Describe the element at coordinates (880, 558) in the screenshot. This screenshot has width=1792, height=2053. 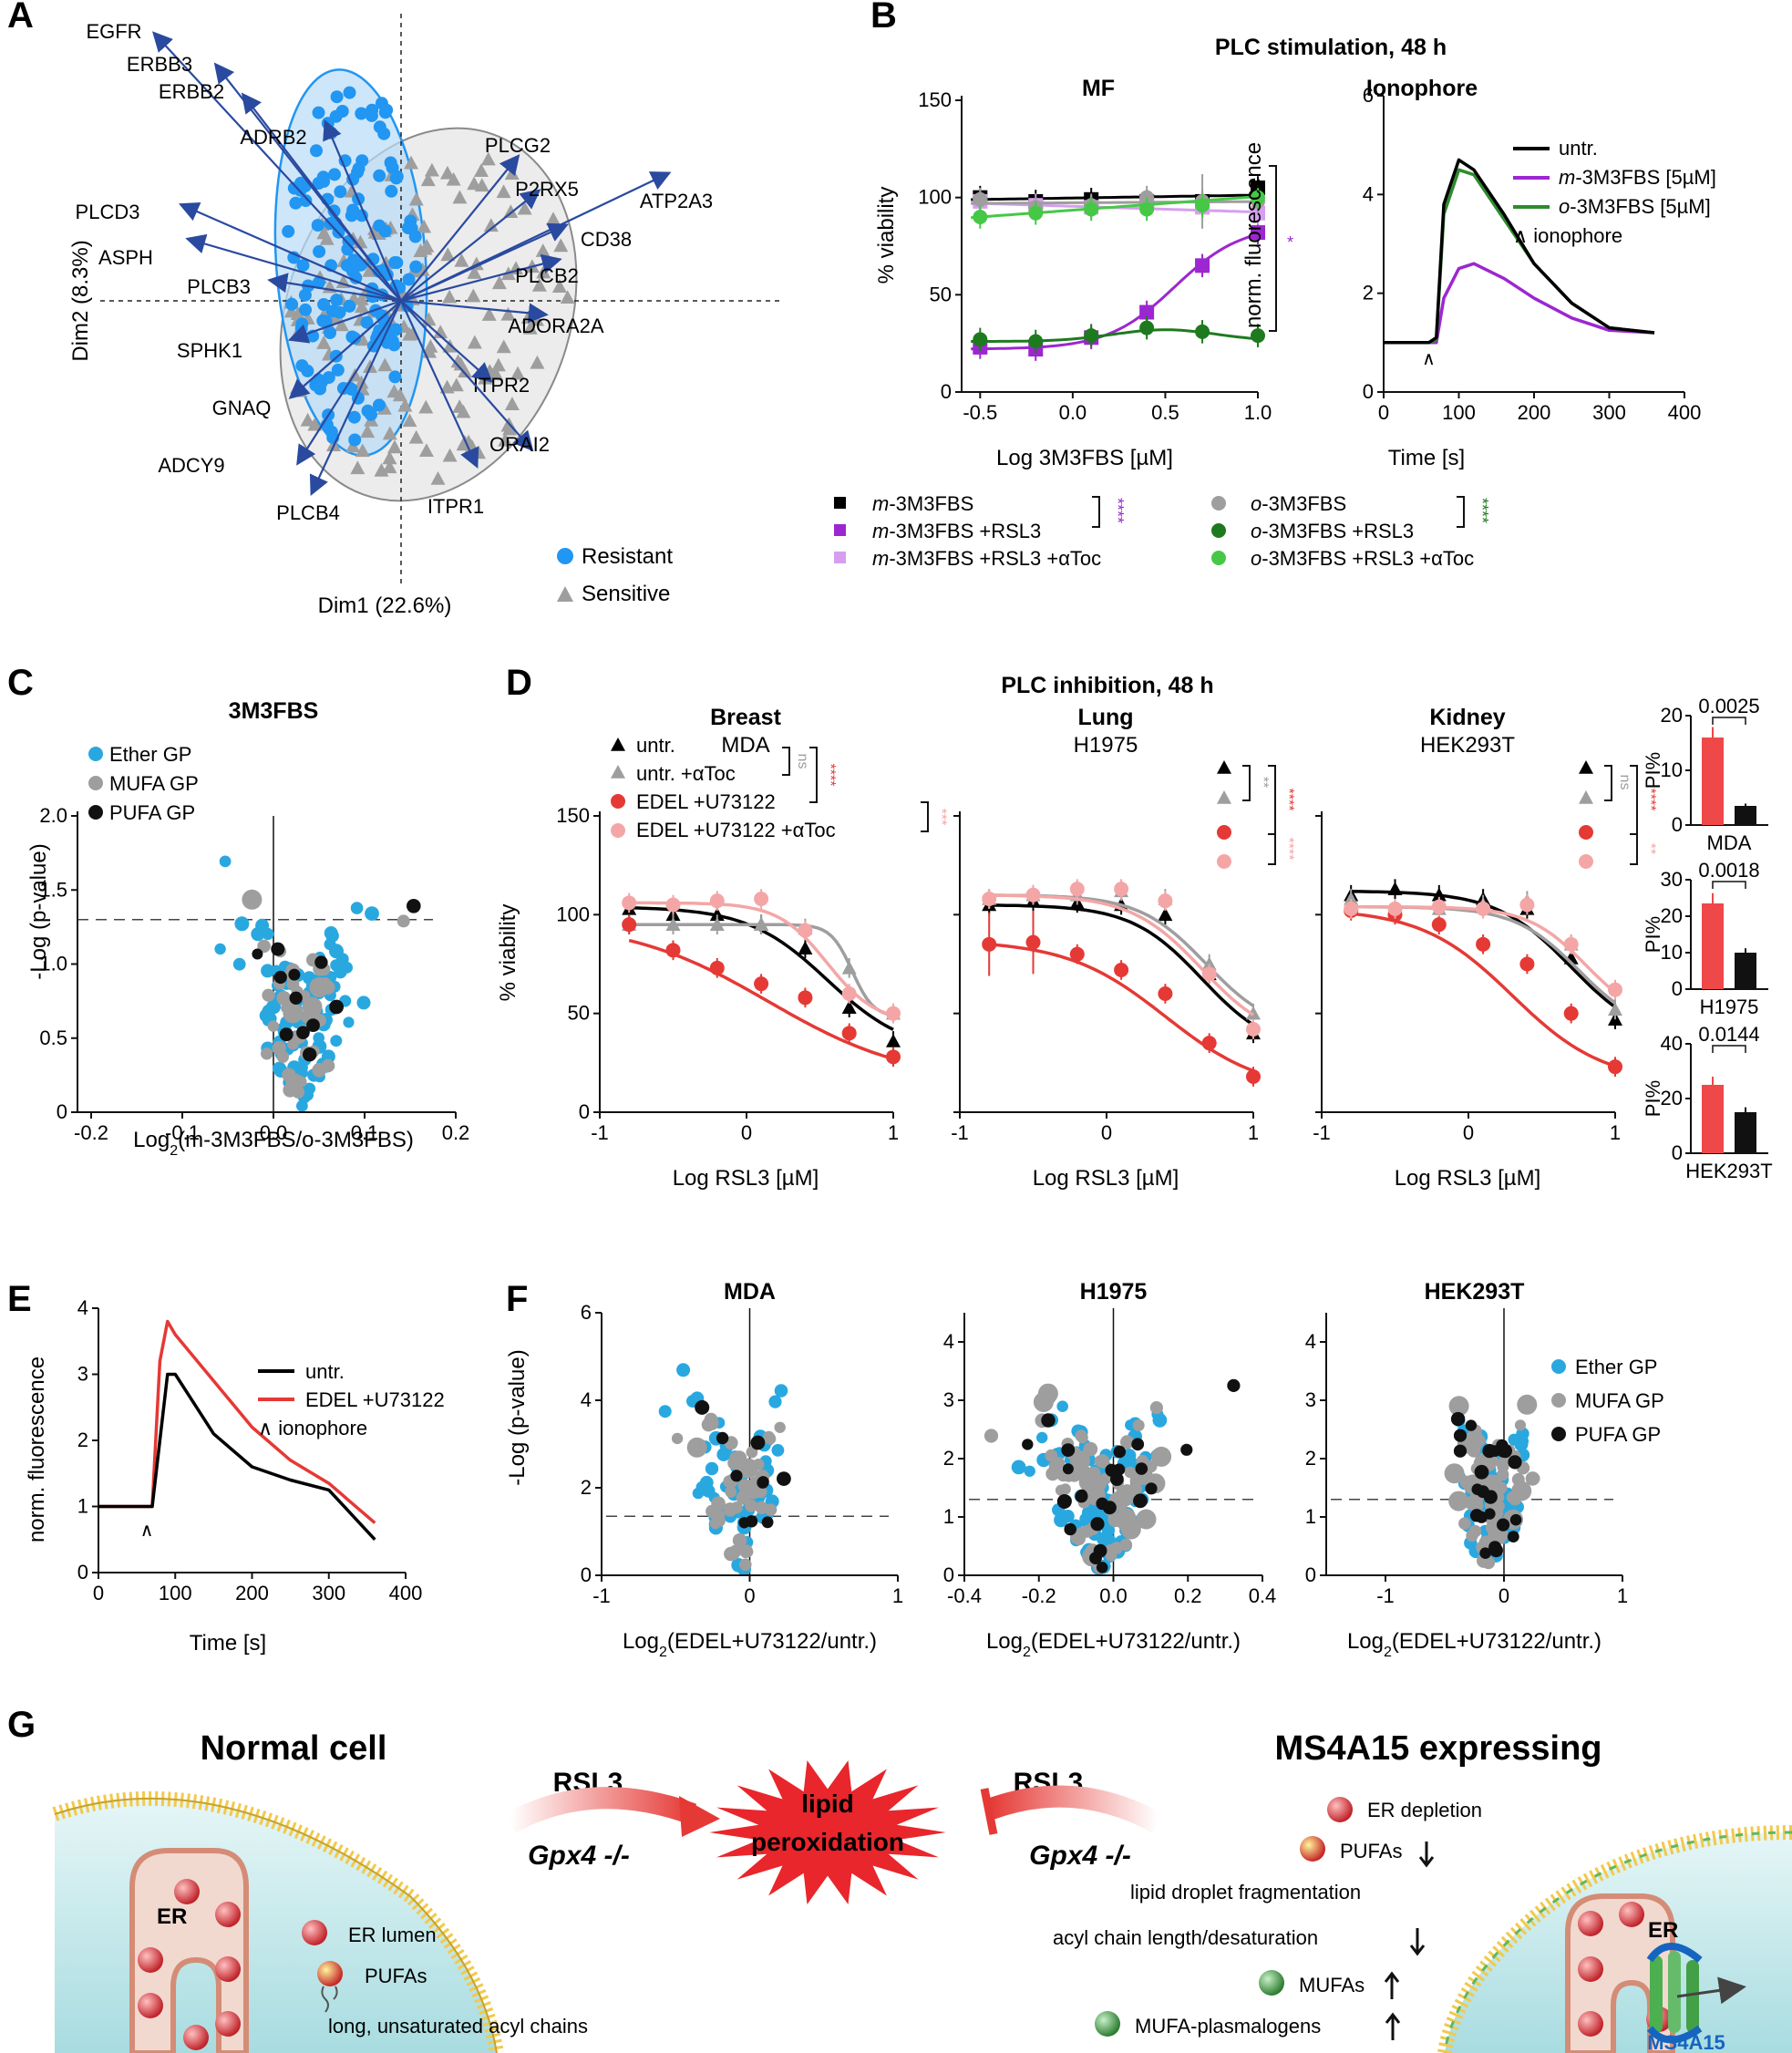
I see `legend-italic: m` at that location.